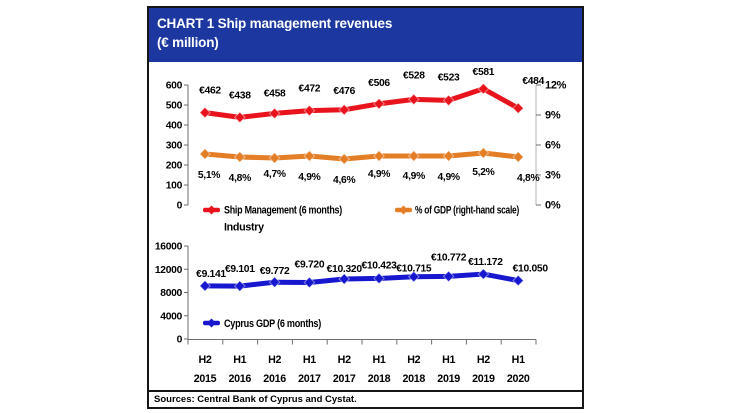 The height and width of the screenshot is (413, 740). What do you see at coordinates (240, 95) in the screenshot?
I see `revenue-data-label: €438` at bounding box center [240, 95].